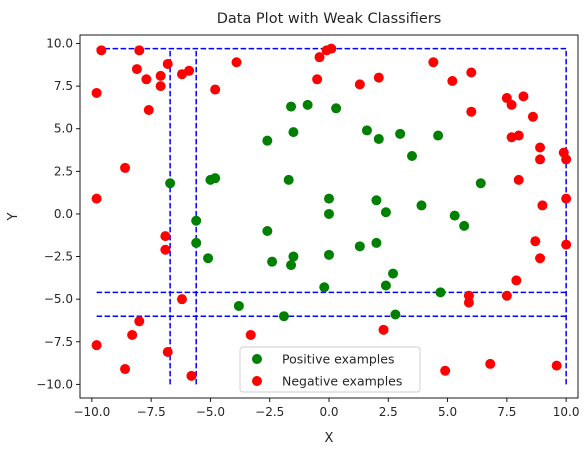 This screenshot has width=587, height=455. I want to click on y-axis-ticks: −10.0 −7.5 −5.0 −2.5 0.0 2.5 5.0 7.5 10.0, so click(58, 214).